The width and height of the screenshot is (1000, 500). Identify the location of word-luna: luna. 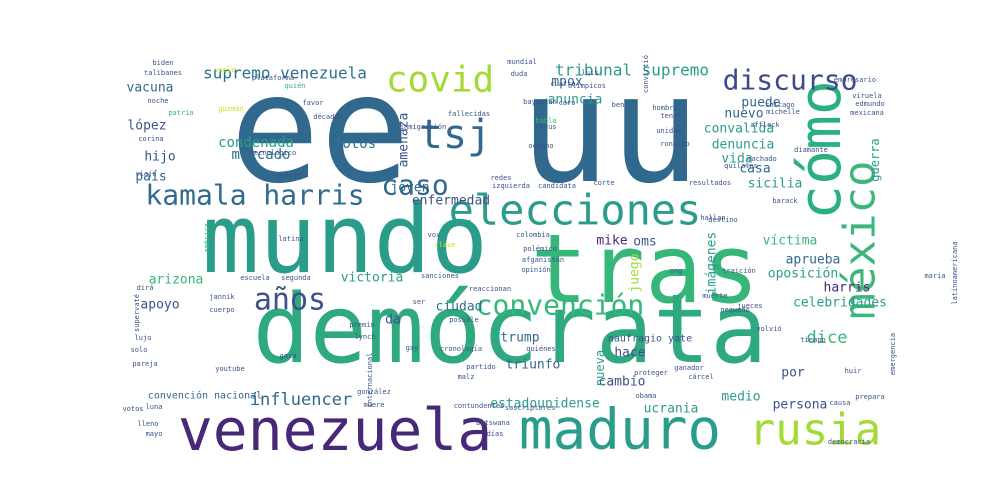
(154, 407).